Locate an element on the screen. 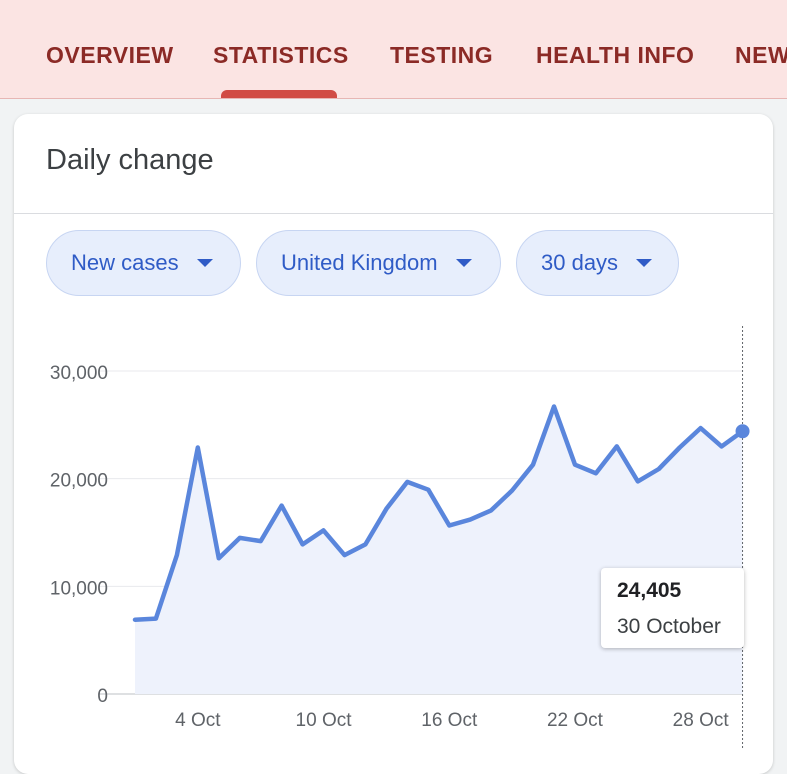 This screenshot has width=787, height=774. x-tick-label: 16 Oct is located at coordinates (449, 720).